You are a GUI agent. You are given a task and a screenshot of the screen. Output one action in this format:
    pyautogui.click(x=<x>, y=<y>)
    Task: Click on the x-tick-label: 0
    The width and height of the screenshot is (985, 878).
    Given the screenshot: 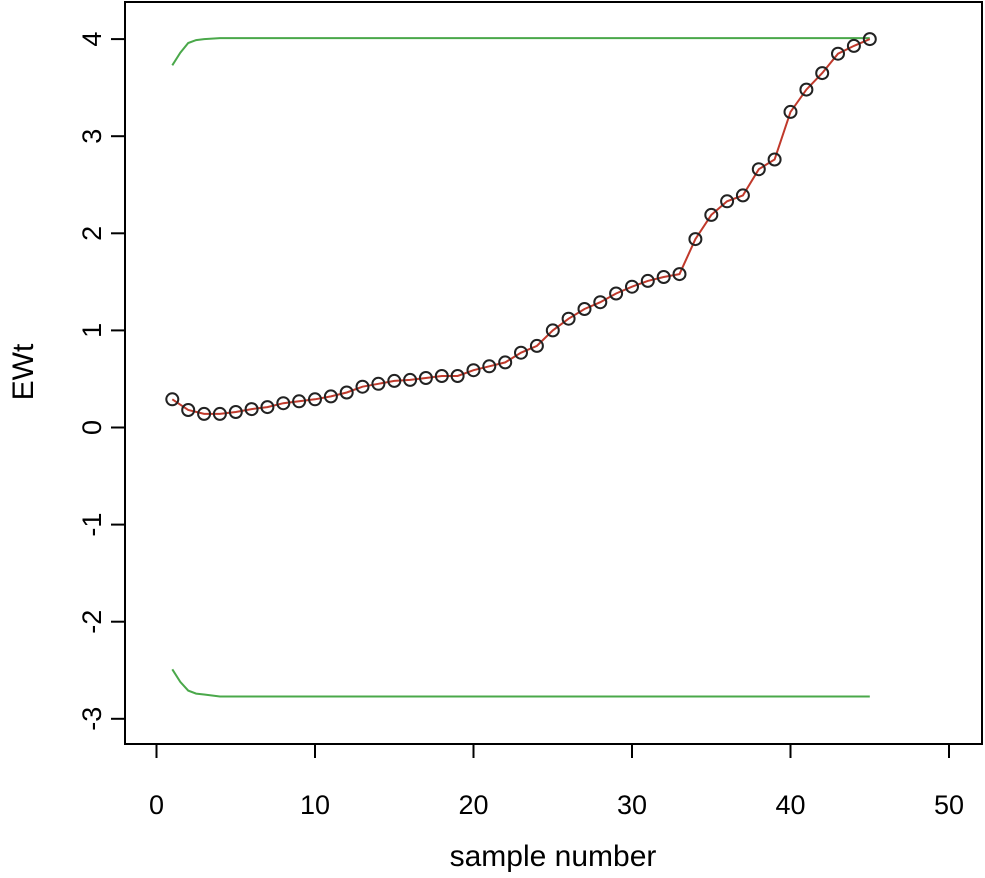 What is the action you would take?
    pyautogui.click(x=156, y=805)
    